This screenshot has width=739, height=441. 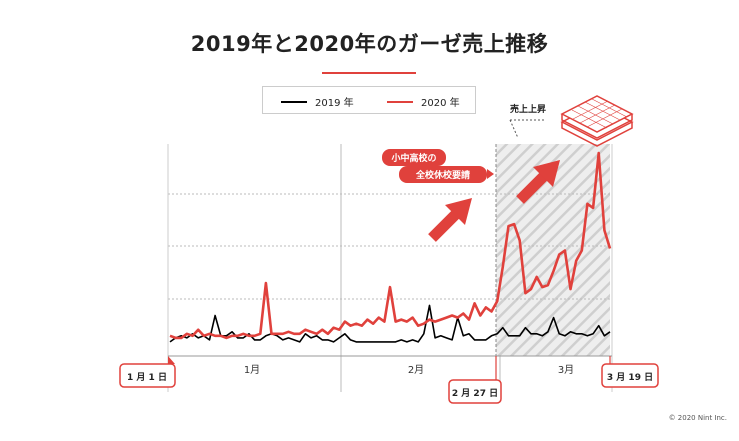 I want to click on callout-text-line2: 全校休校要請, so click(x=442, y=175).